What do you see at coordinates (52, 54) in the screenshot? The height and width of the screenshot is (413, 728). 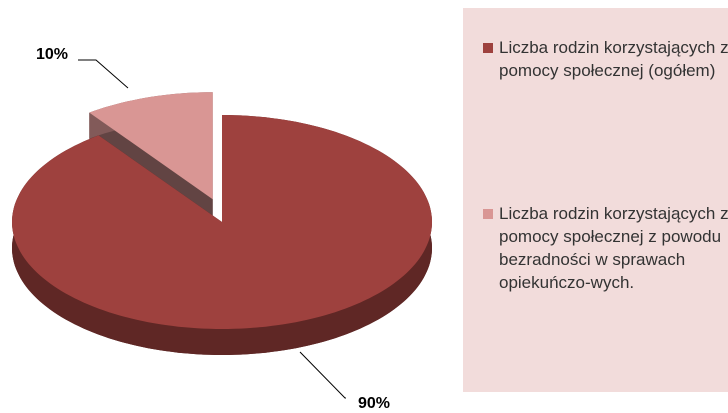 I see `data-label: 10%` at bounding box center [52, 54].